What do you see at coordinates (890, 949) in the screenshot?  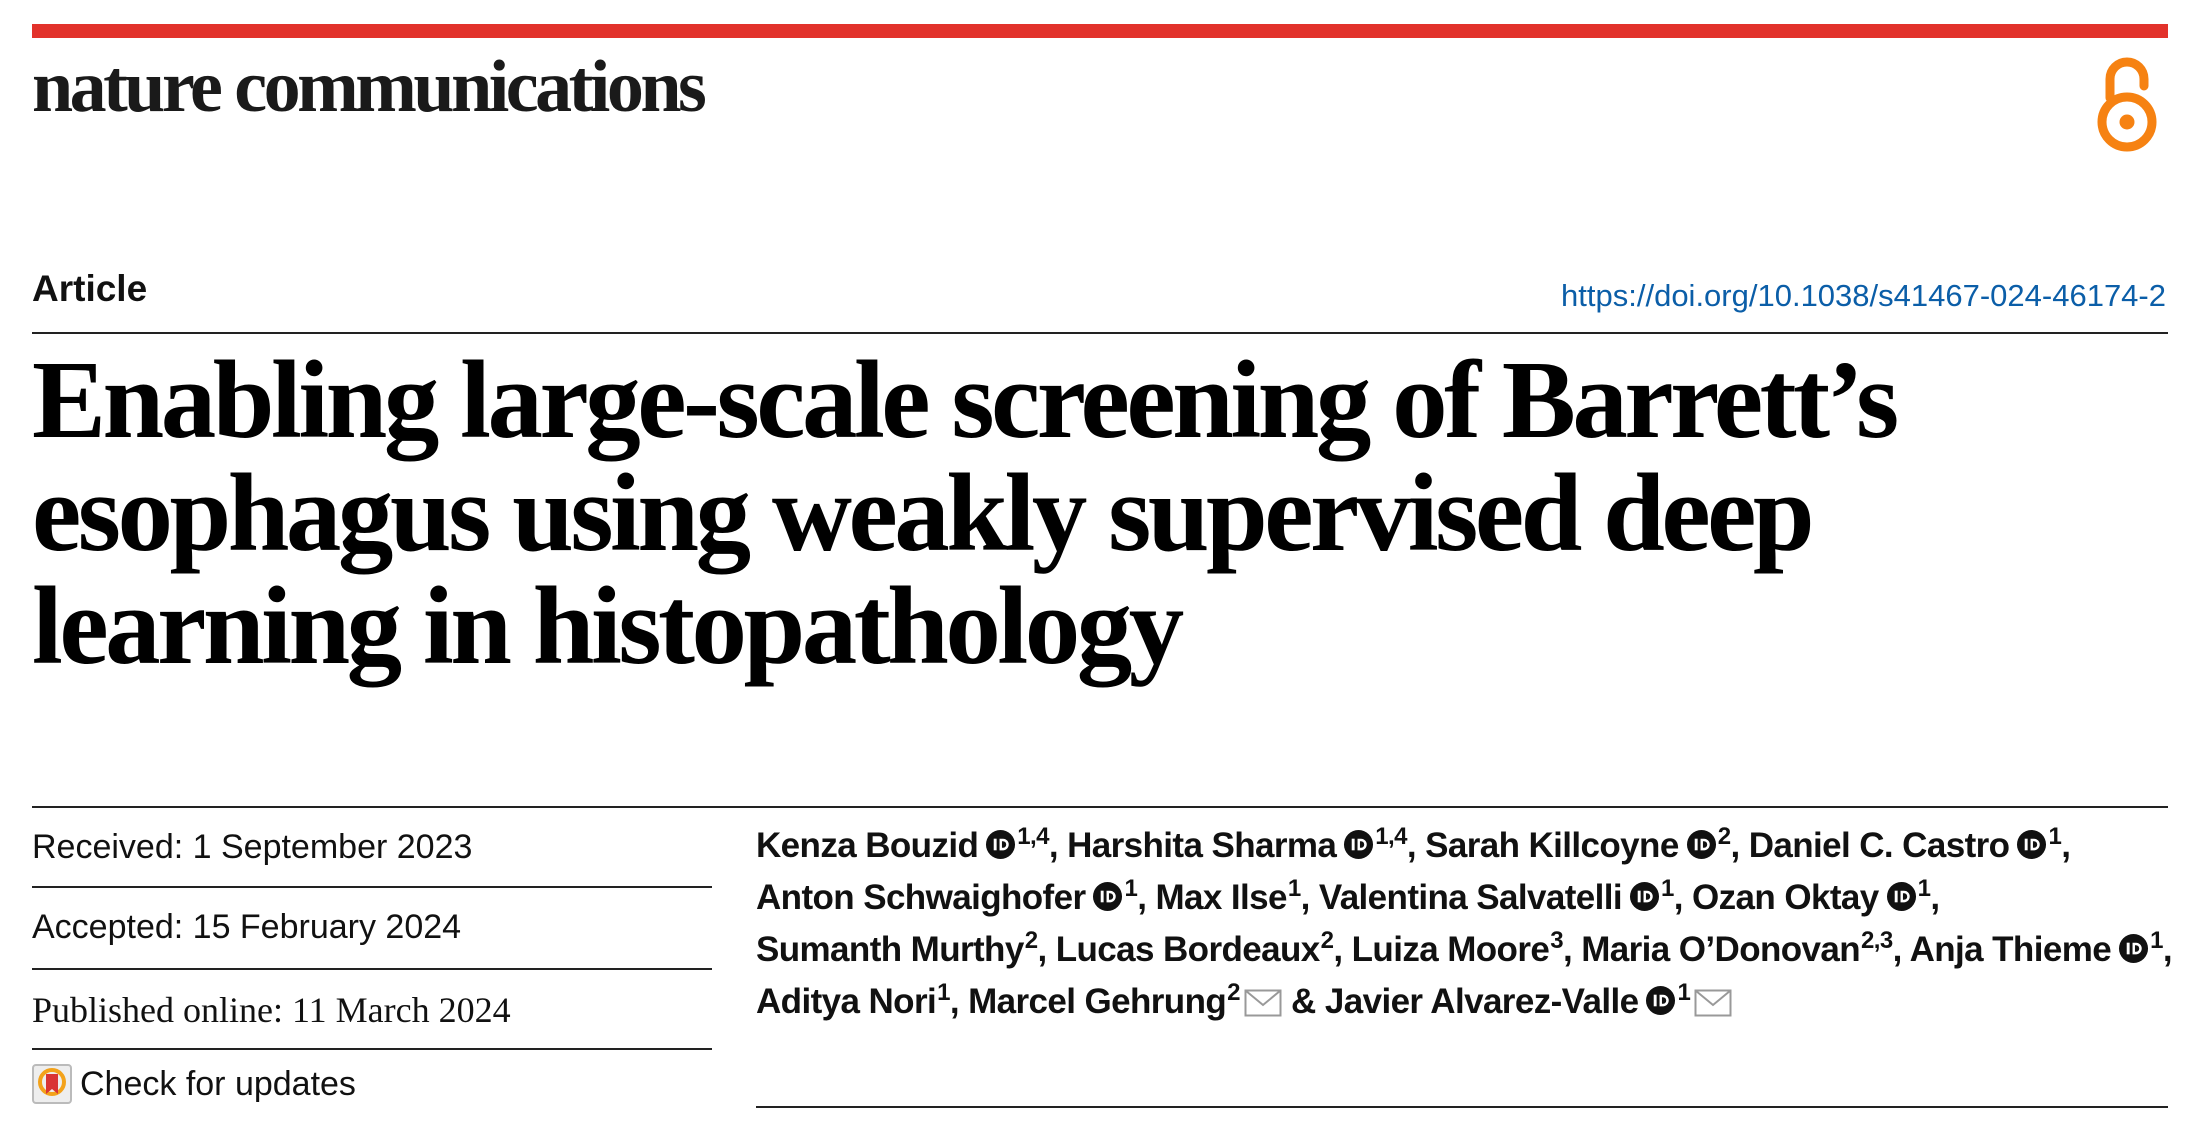 I see `author-name: Sumanth Murthy` at bounding box center [890, 949].